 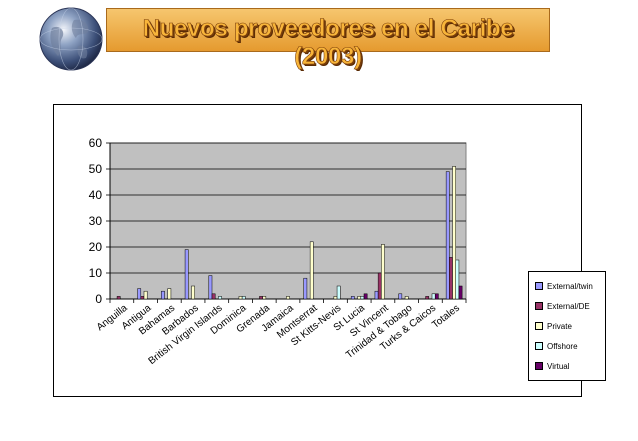 I want to click on globe-logo, so click(x=71, y=39).